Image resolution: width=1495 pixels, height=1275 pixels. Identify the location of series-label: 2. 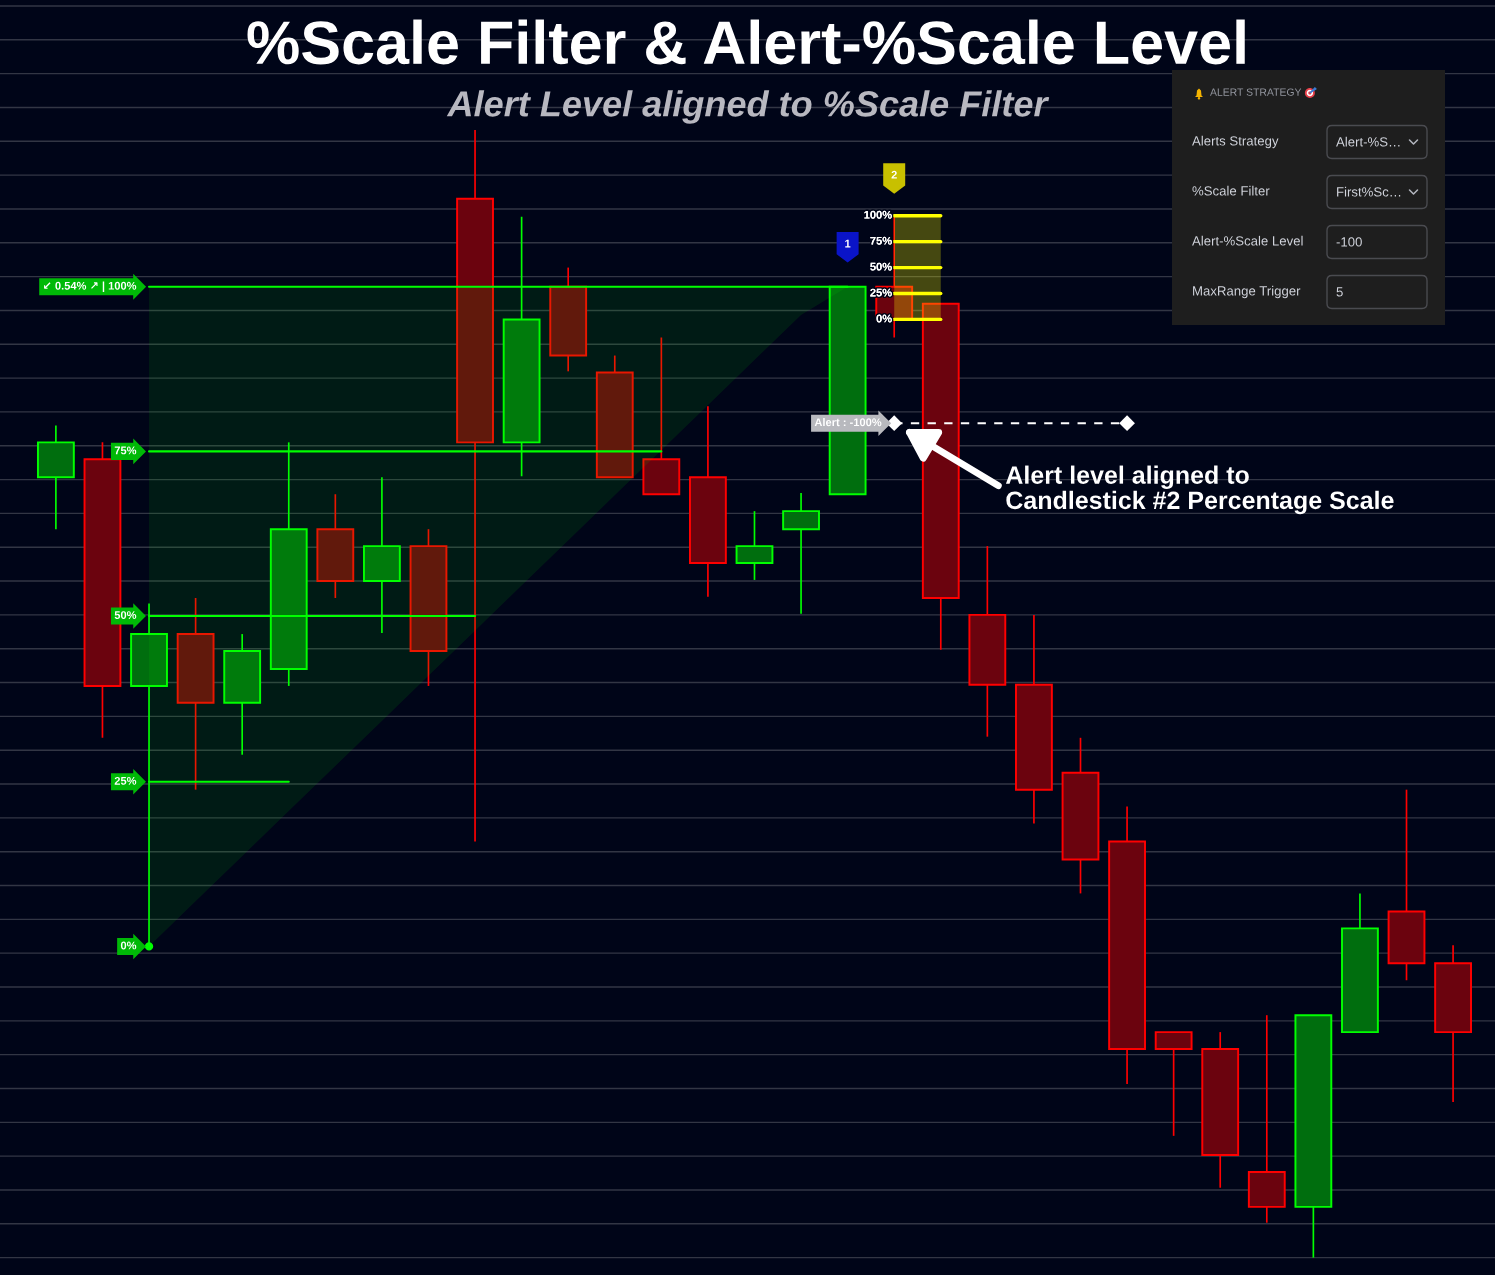
(894, 174).